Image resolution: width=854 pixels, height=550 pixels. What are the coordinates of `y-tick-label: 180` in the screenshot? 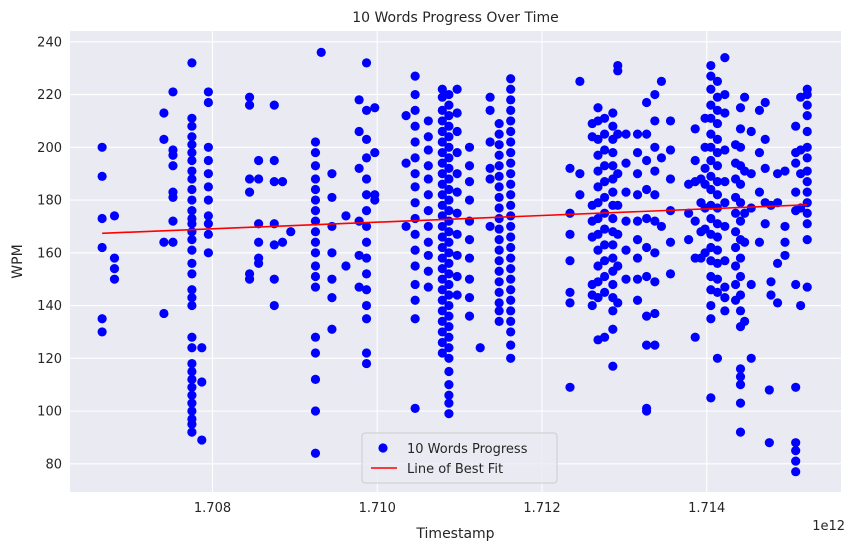 It's located at (49, 201).